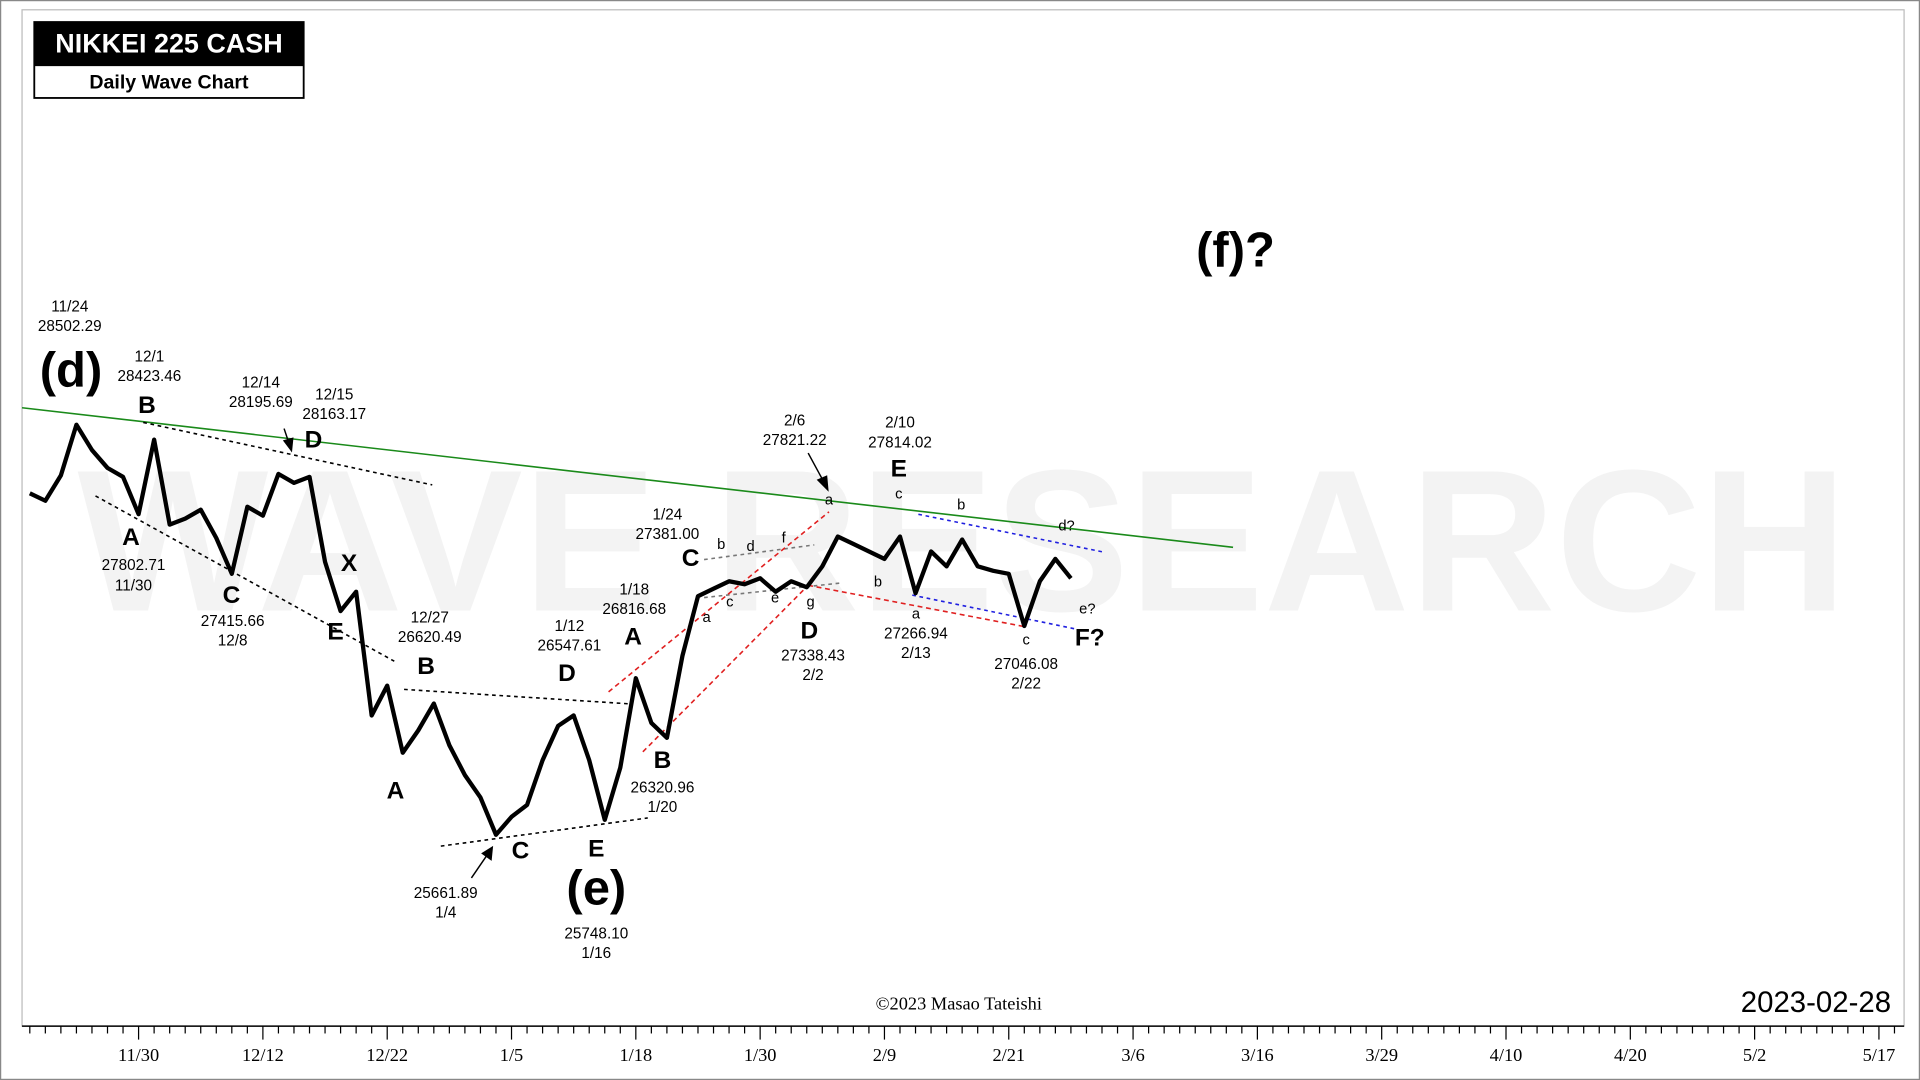 The image size is (1920, 1080). What do you see at coordinates (1066, 526) in the screenshot?
I see `sub-wave-label: d?` at bounding box center [1066, 526].